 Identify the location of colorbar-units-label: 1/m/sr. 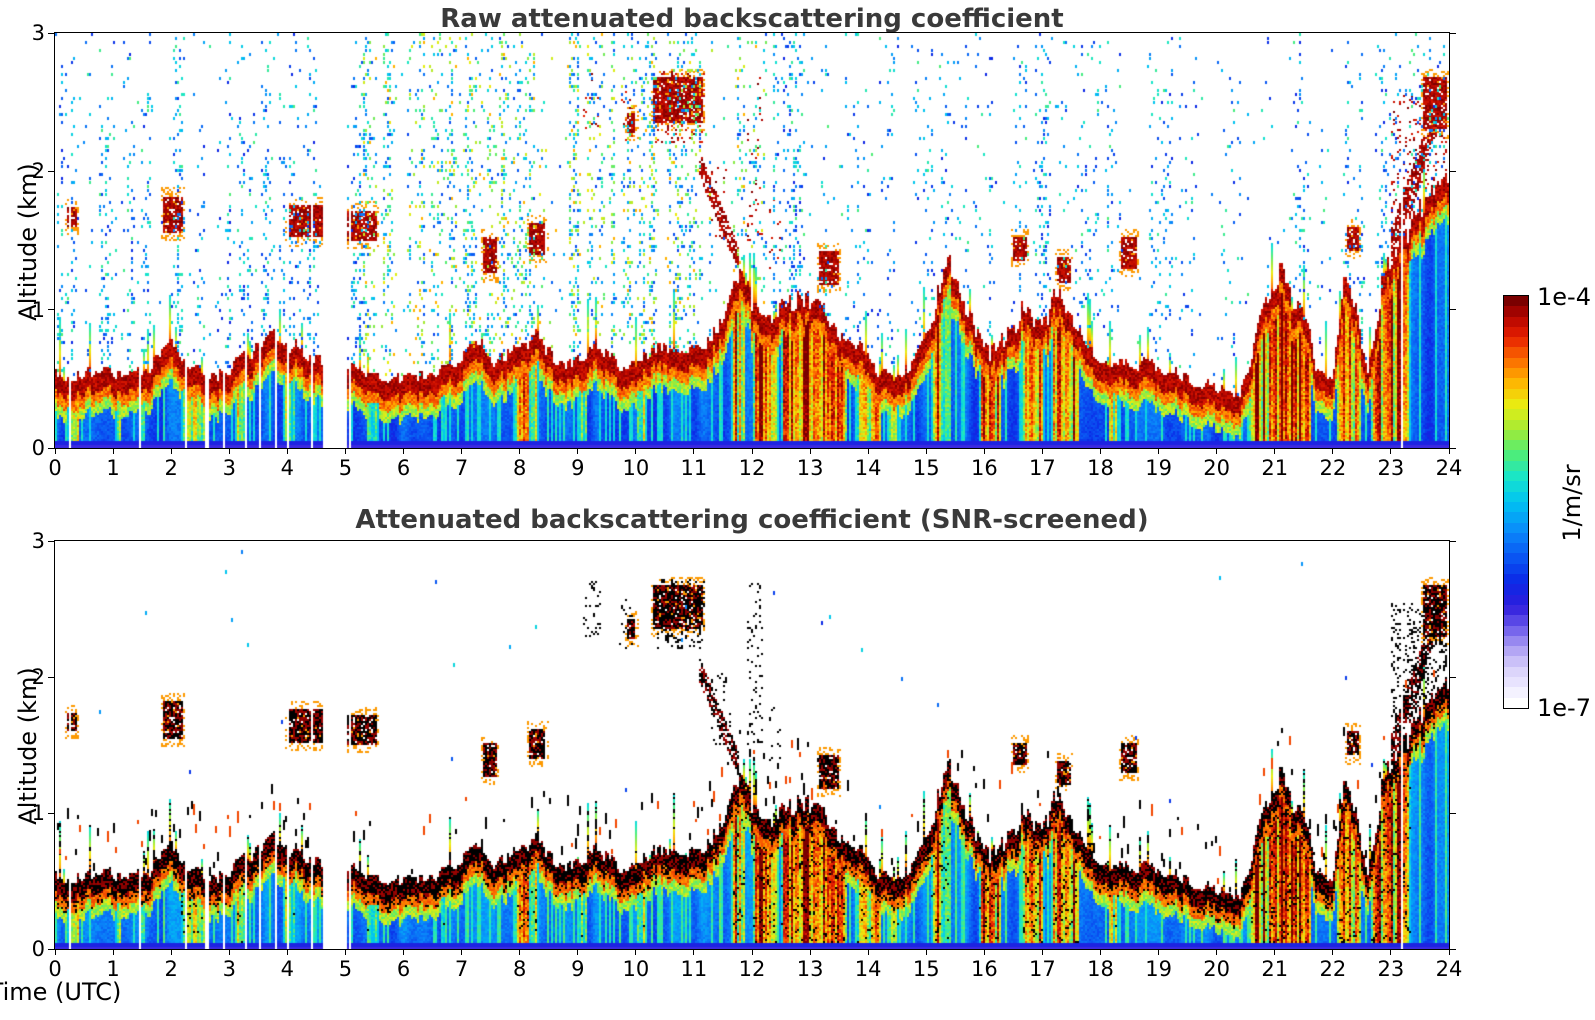
(1572, 503).